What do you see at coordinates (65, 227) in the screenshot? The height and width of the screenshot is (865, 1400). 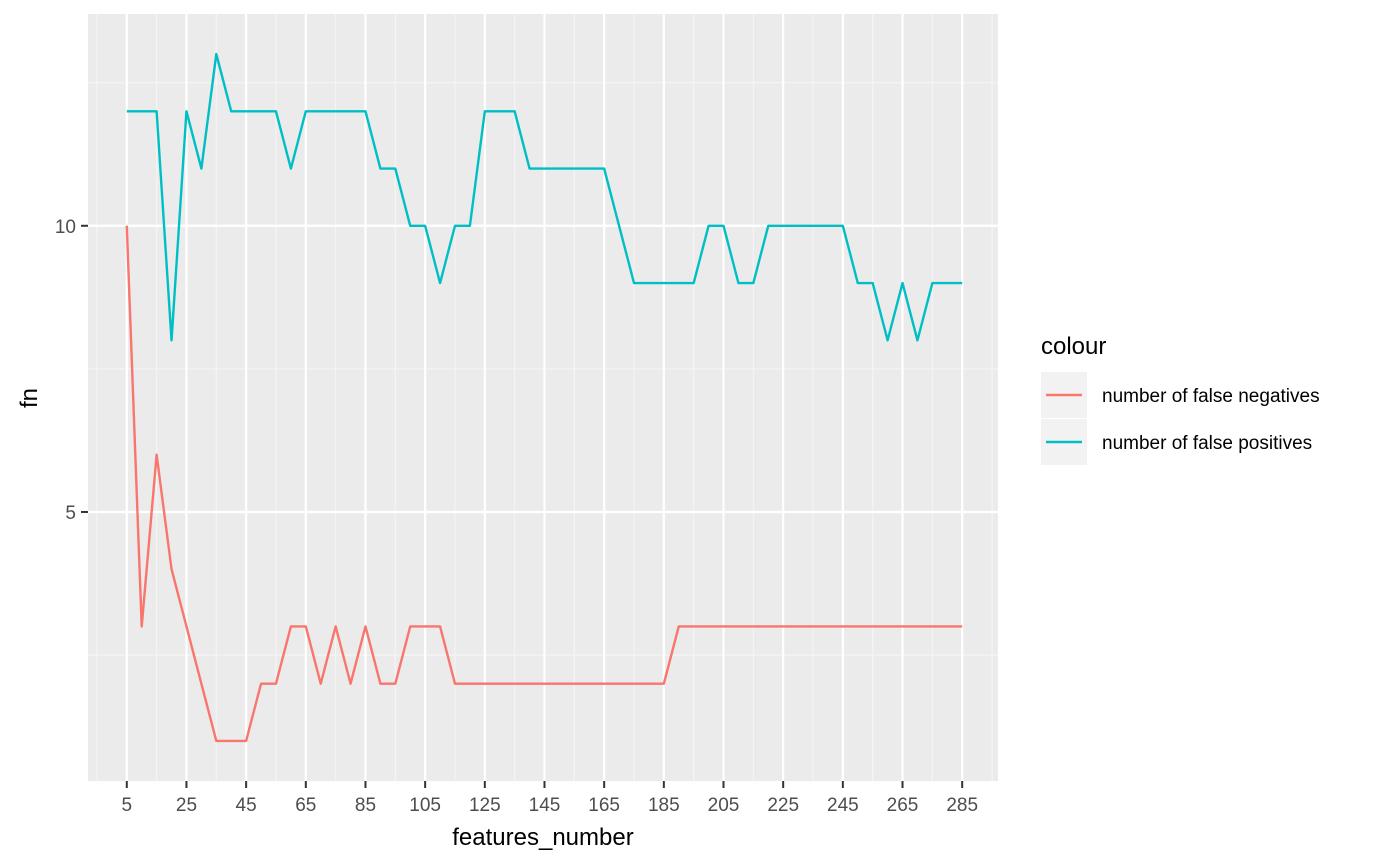 I see `y-tick-label: 10` at bounding box center [65, 227].